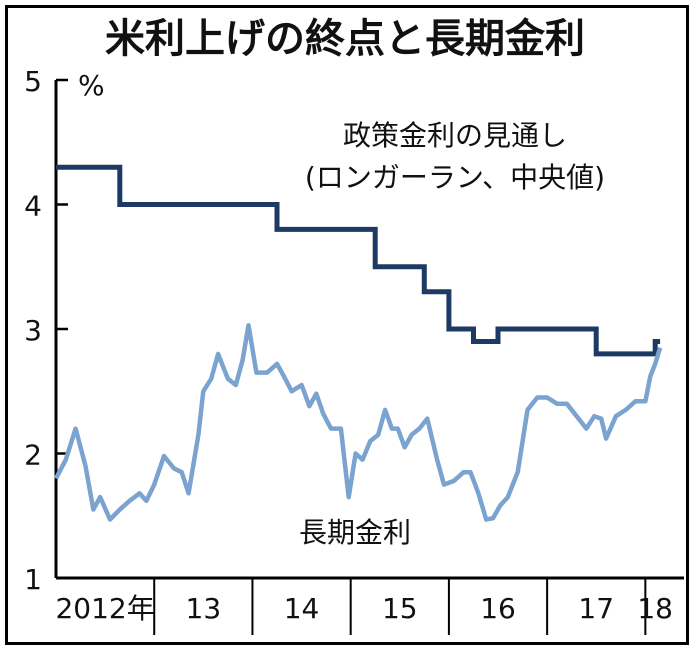 The height and width of the screenshot is (651, 695). I want to click on long-term-rate-label: 長期金利, so click(355, 532).